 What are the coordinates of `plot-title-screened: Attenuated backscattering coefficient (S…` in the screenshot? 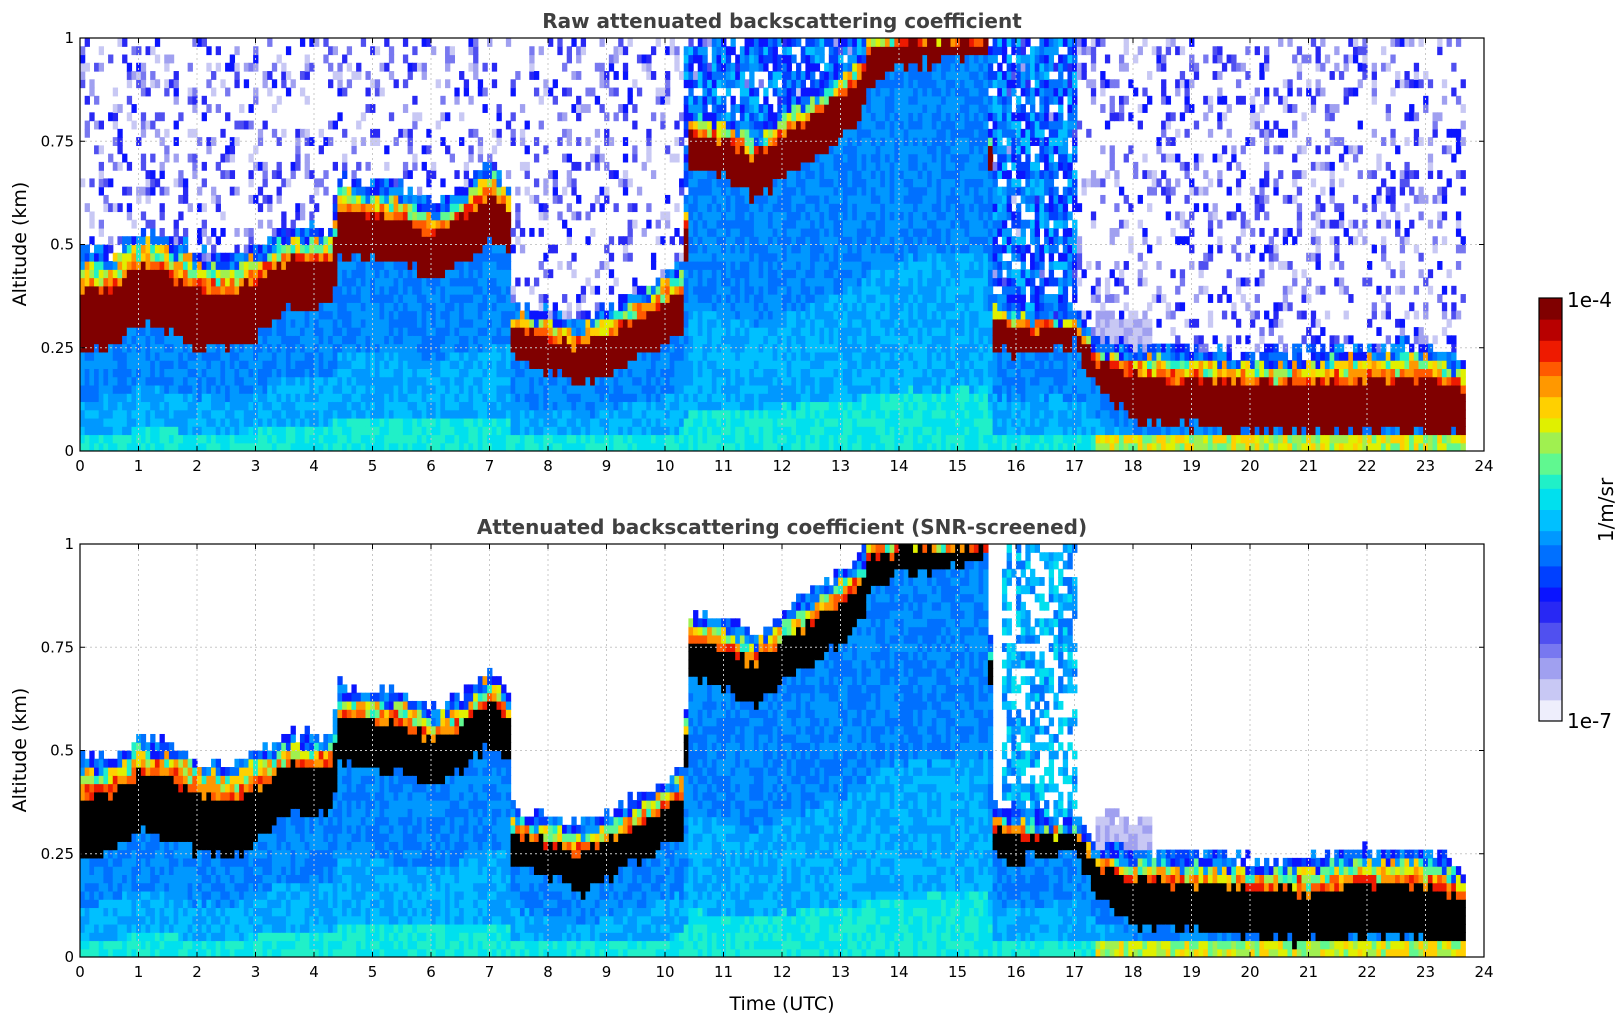 It's located at (782, 527).